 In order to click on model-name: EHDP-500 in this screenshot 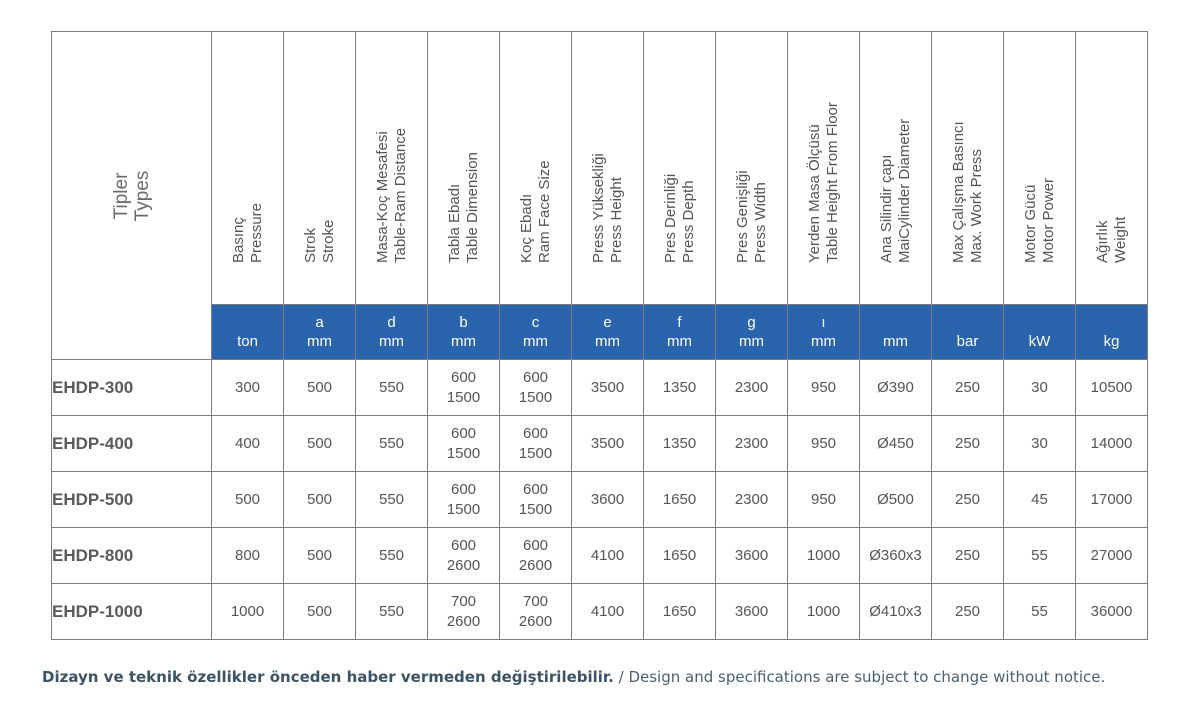, I will do `click(131, 499)`.